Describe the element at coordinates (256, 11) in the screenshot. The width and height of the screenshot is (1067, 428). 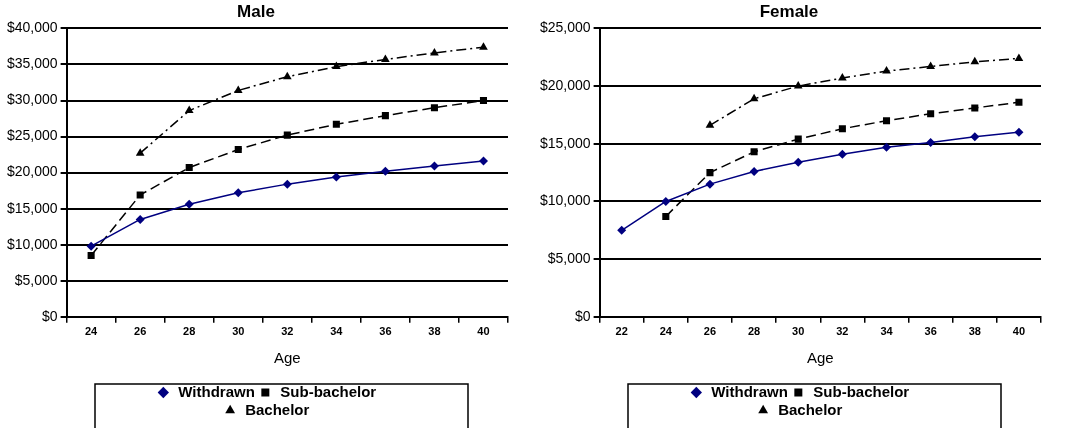
I see `chart-title: Male` at that location.